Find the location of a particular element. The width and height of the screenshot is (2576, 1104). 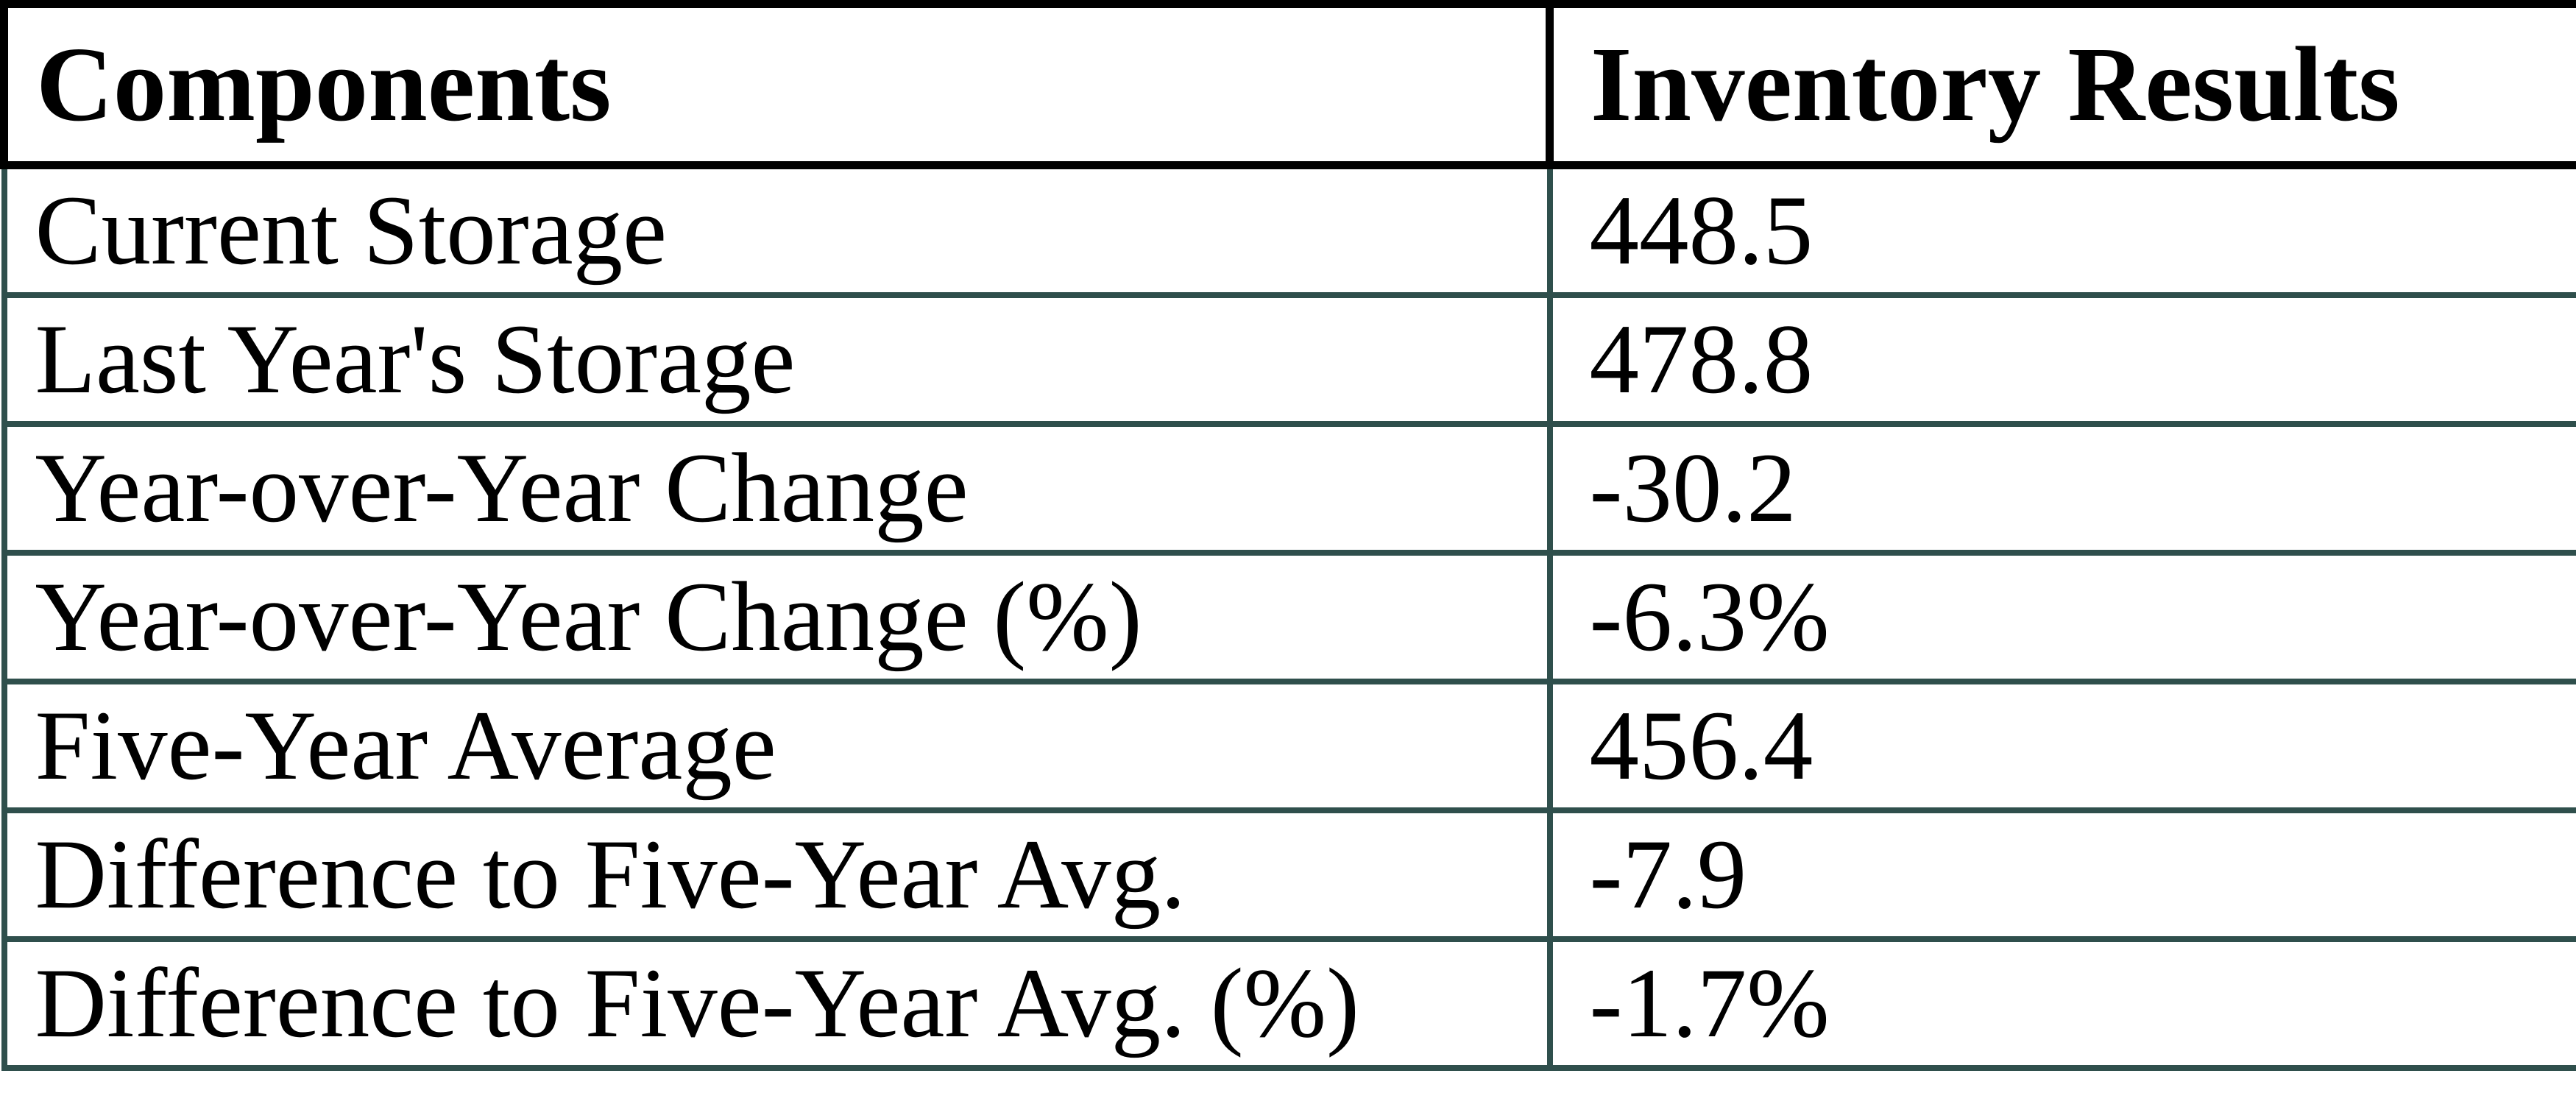

table-row-yoy-change-pct: Year-over-Year Change (%) -6.3% is located at coordinates (1288, 617).